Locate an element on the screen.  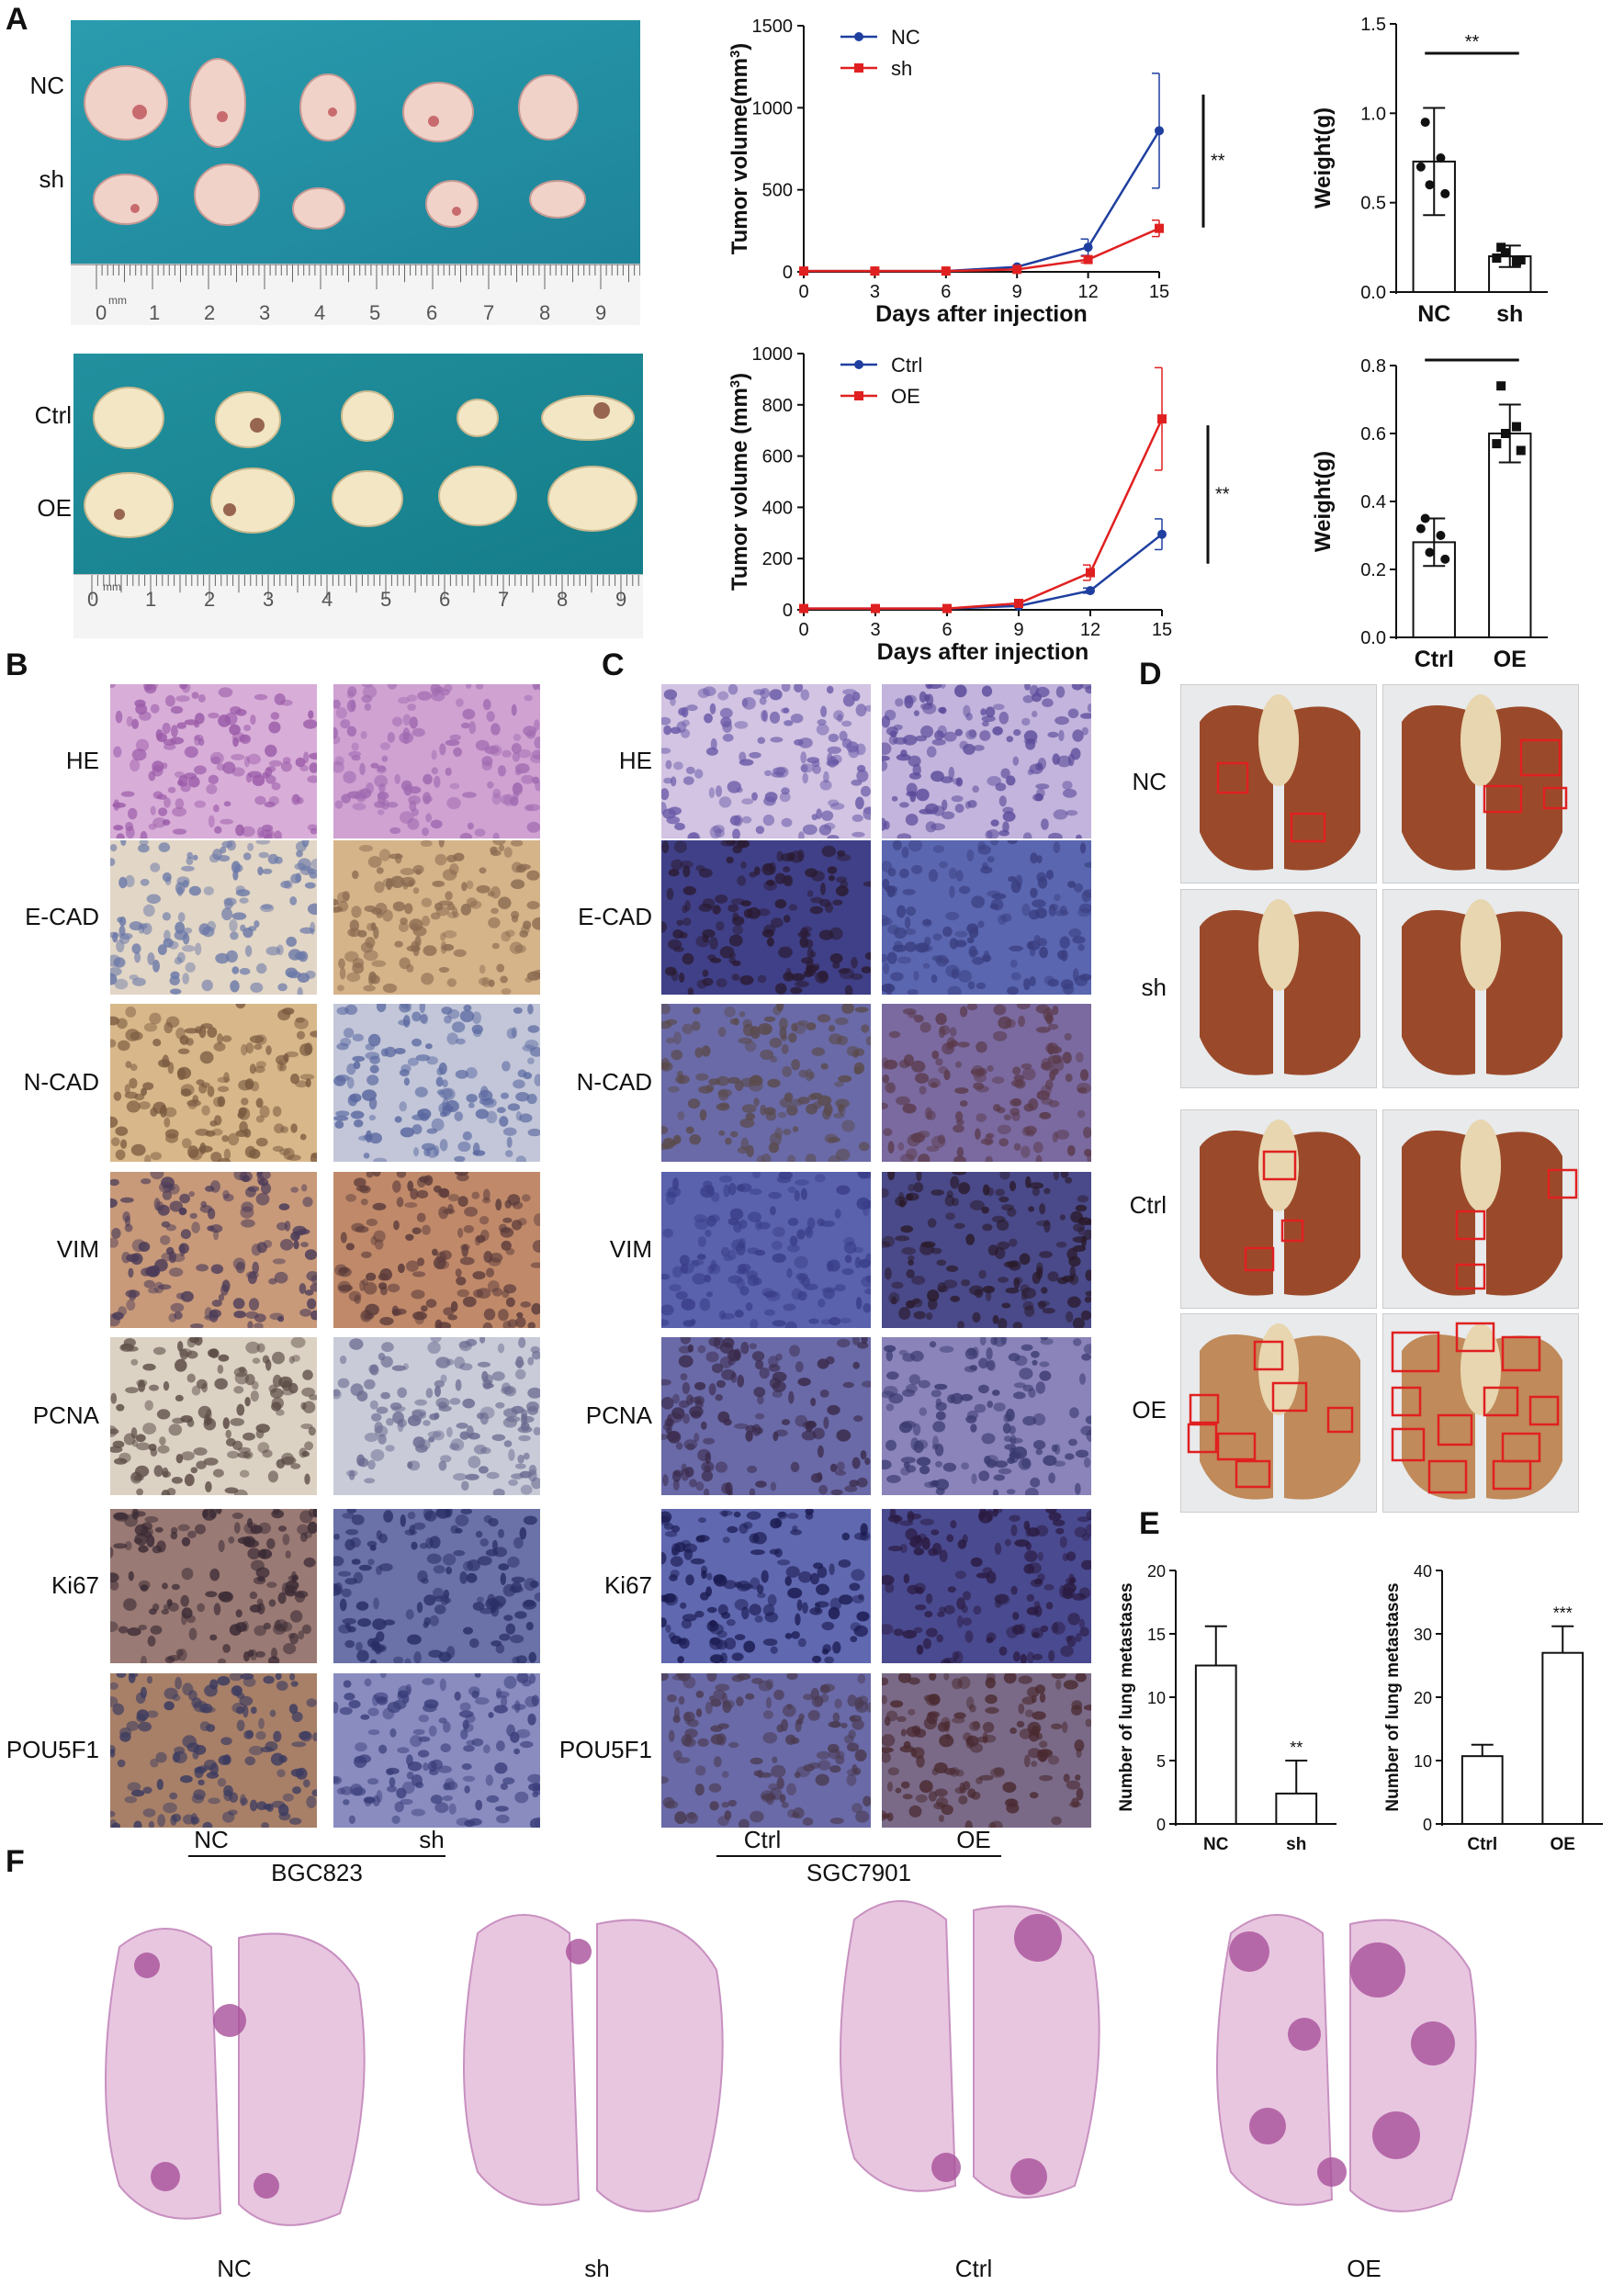
y-tick-label: 1000 is located at coordinates (773, 354).